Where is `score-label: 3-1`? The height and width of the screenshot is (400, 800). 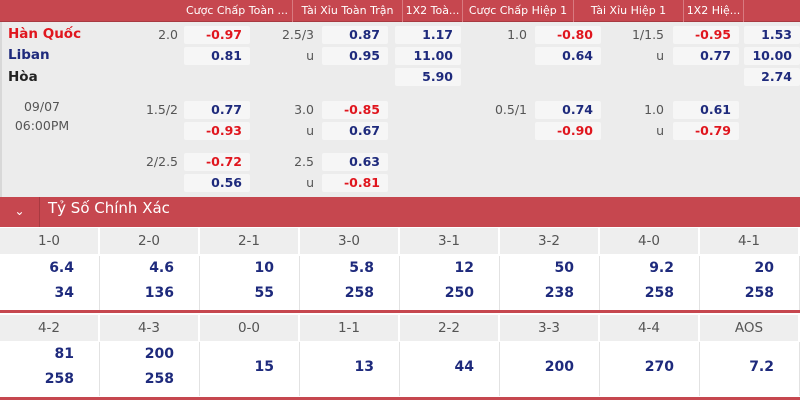
score-label: 3-1 is located at coordinates (450, 241).